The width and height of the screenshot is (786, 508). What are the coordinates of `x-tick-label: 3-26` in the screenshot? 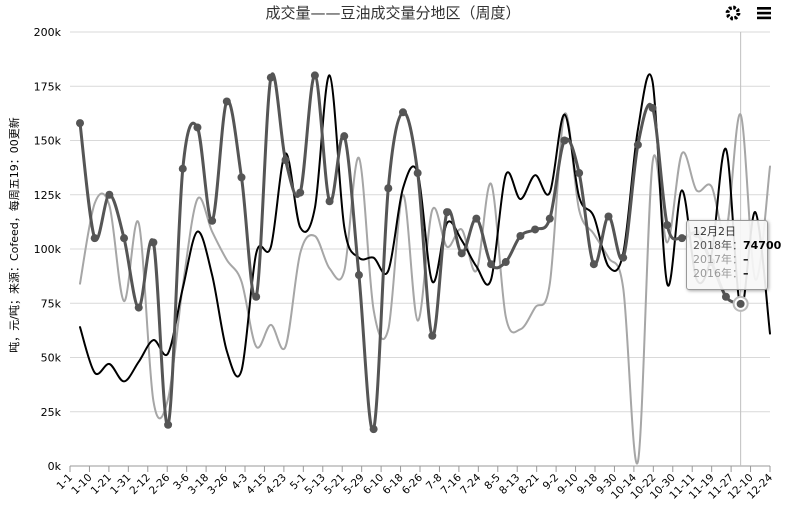 It's located at (218, 484).